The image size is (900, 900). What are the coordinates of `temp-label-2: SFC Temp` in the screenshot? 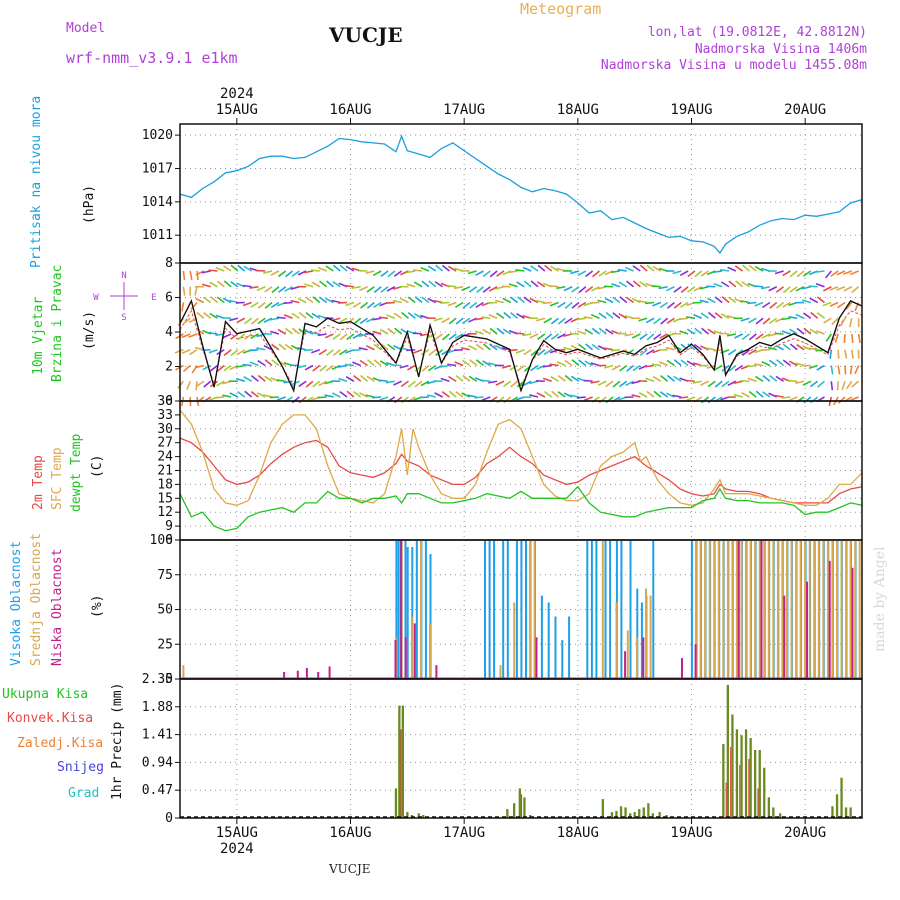 It's located at (57, 478).